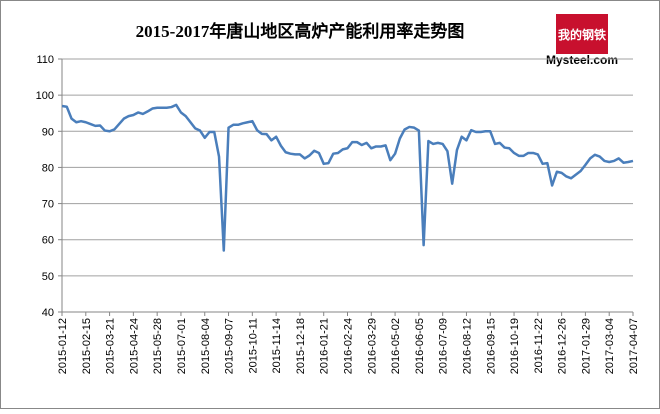 This screenshot has height=414, width=660. Describe the element at coordinates (301, 346) in the screenshot. I see `x-tick-label: 2015-12-18` at that location.